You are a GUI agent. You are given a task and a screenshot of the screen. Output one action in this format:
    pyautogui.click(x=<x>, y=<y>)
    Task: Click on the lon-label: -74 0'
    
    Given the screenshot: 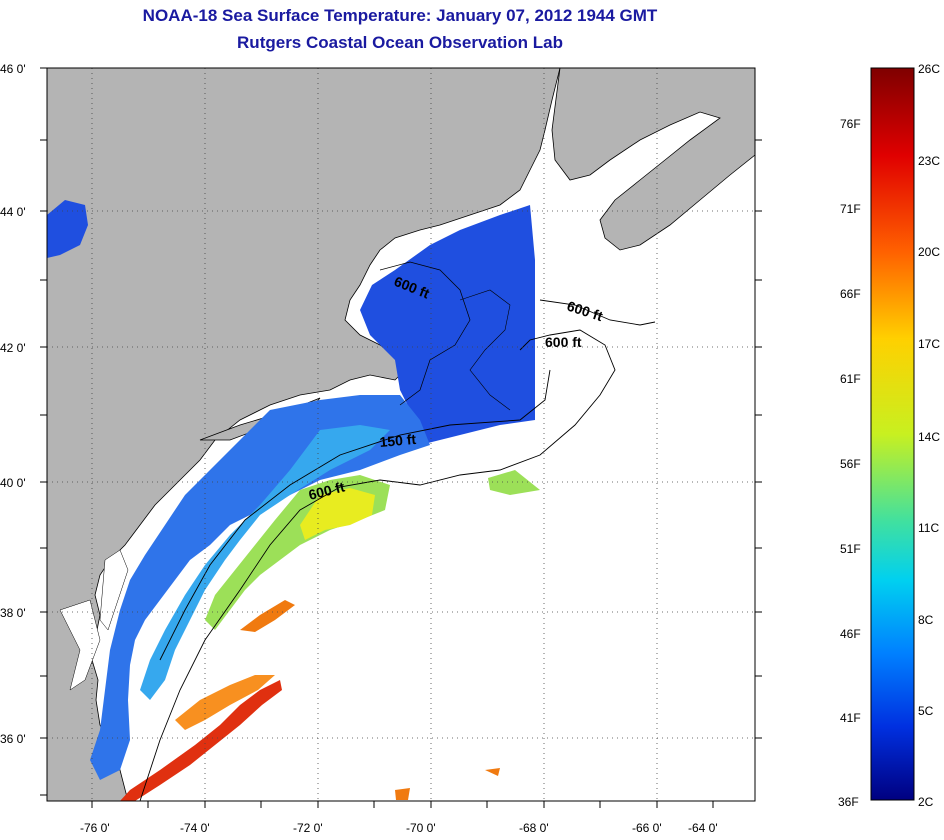 What is the action you would take?
    pyautogui.click(x=195, y=828)
    